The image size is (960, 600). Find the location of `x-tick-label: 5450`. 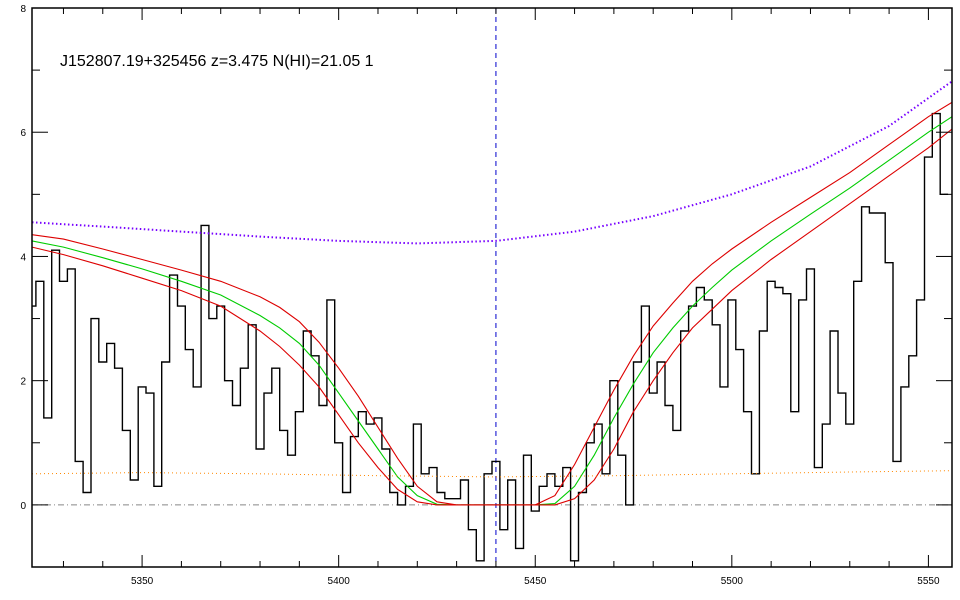

x-tick-label: 5450 is located at coordinates (535, 581).